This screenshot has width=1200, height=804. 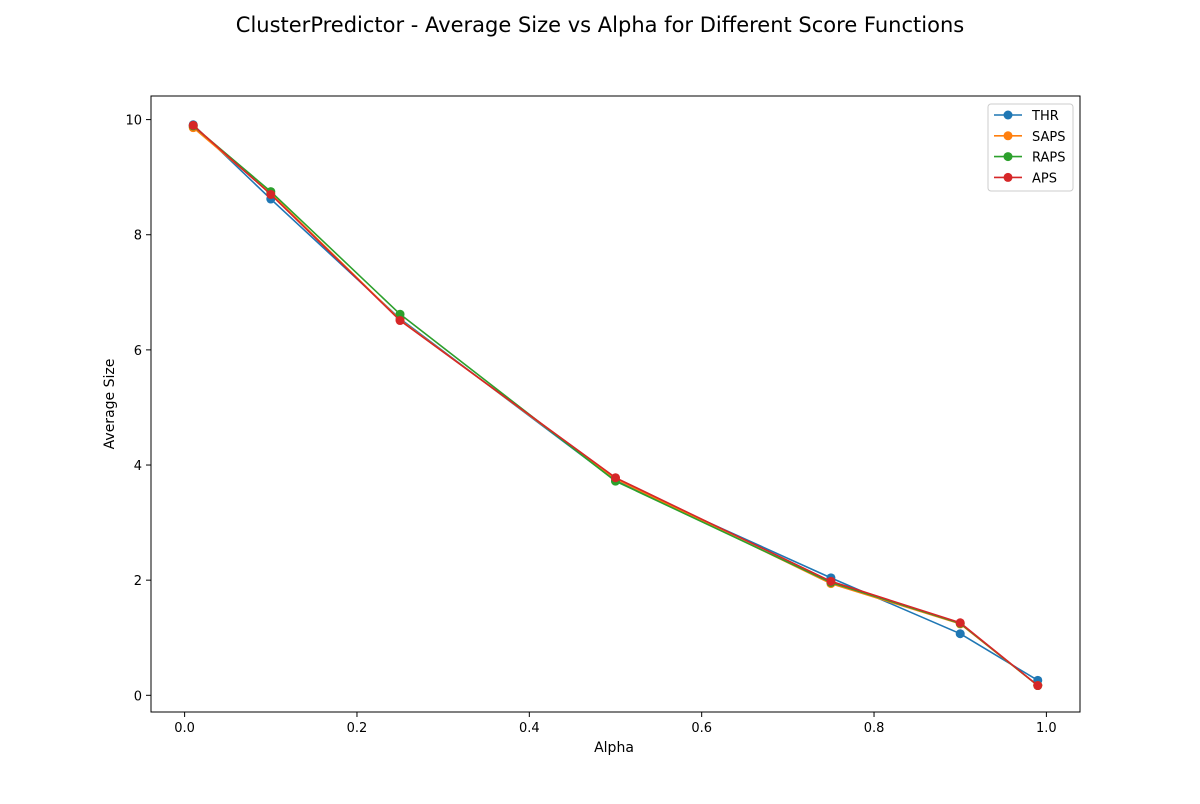 What do you see at coordinates (138, 696) in the screenshot?
I see `y-tick-label: 0` at bounding box center [138, 696].